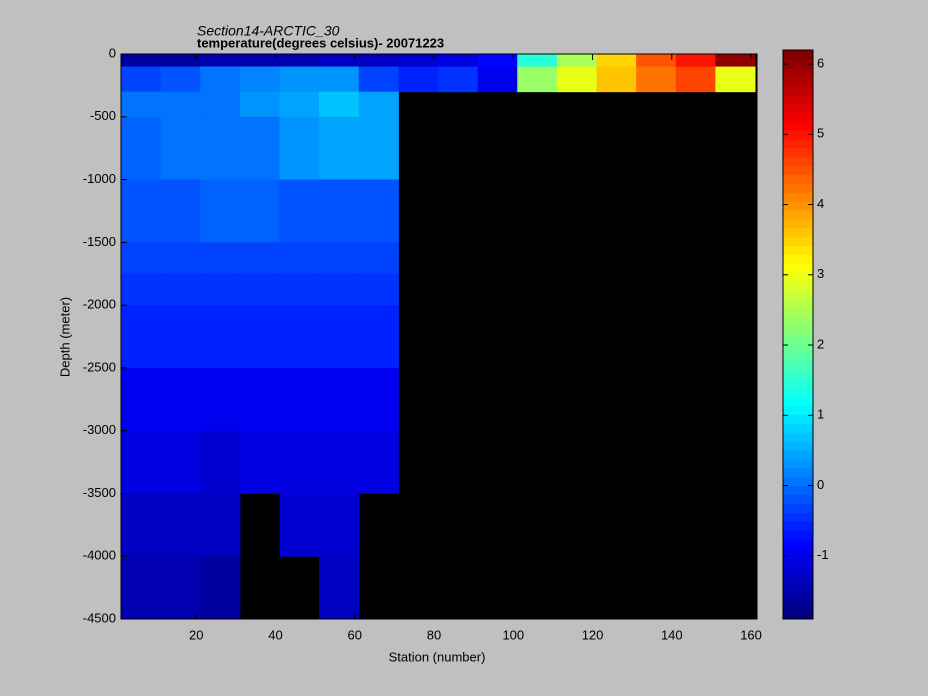 This screenshot has width=928, height=696. I want to click on colorbar-frame, so click(798, 334).